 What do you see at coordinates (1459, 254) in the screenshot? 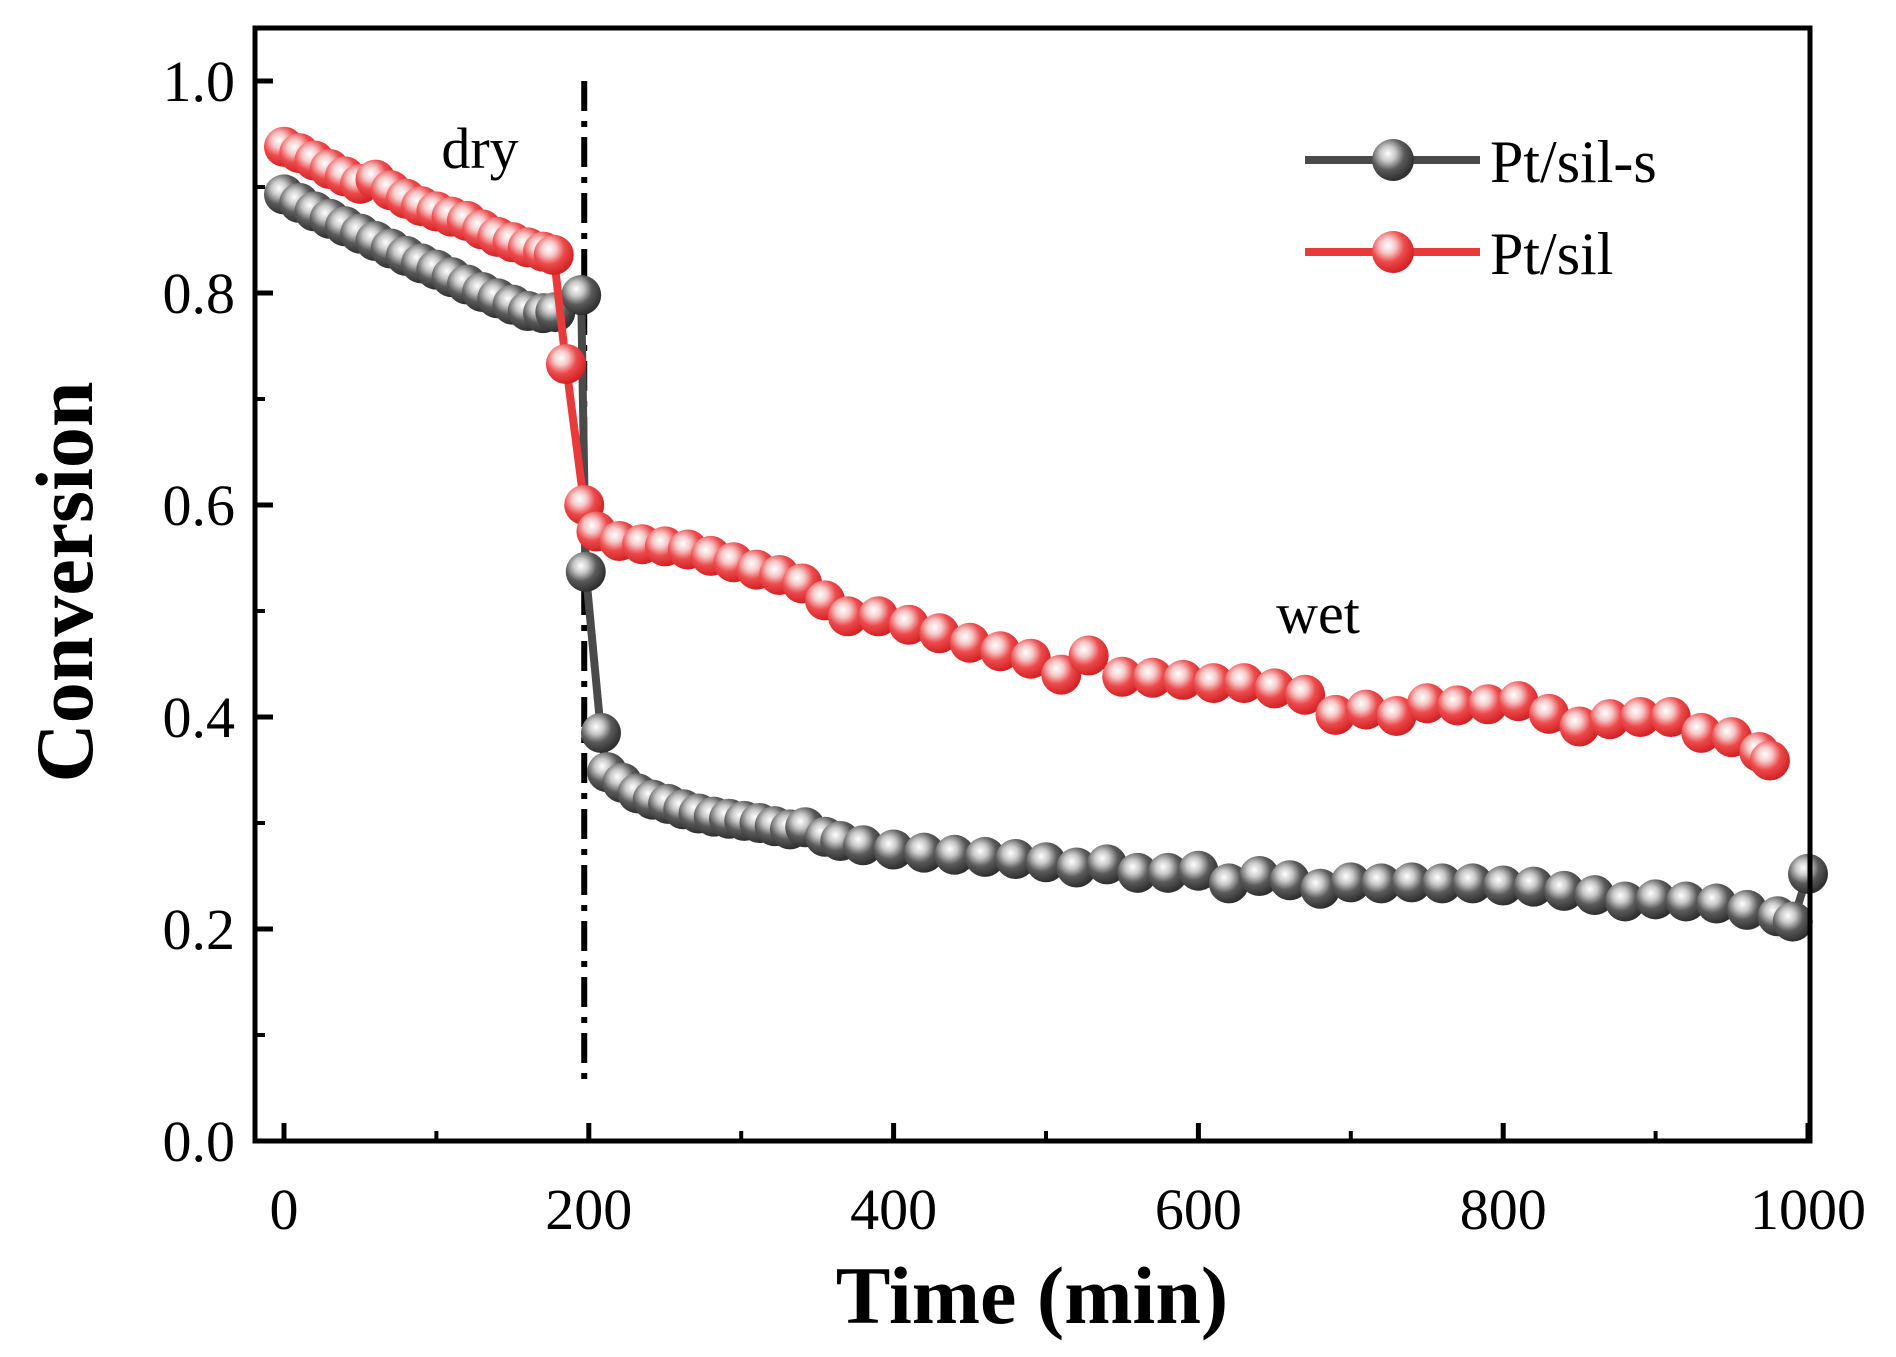
I see `legend-entry-pt-sil: Pt/sil` at bounding box center [1459, 254].